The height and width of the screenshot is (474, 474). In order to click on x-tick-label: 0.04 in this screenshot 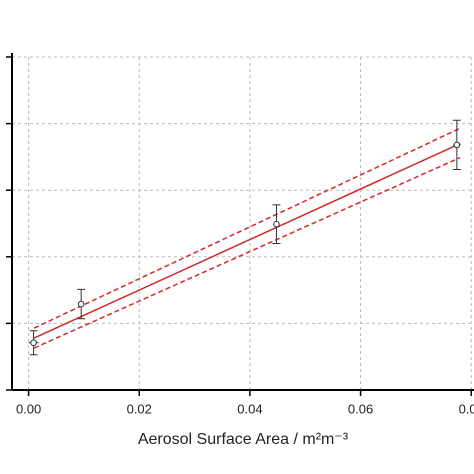, I will do `click(249, 408)`.